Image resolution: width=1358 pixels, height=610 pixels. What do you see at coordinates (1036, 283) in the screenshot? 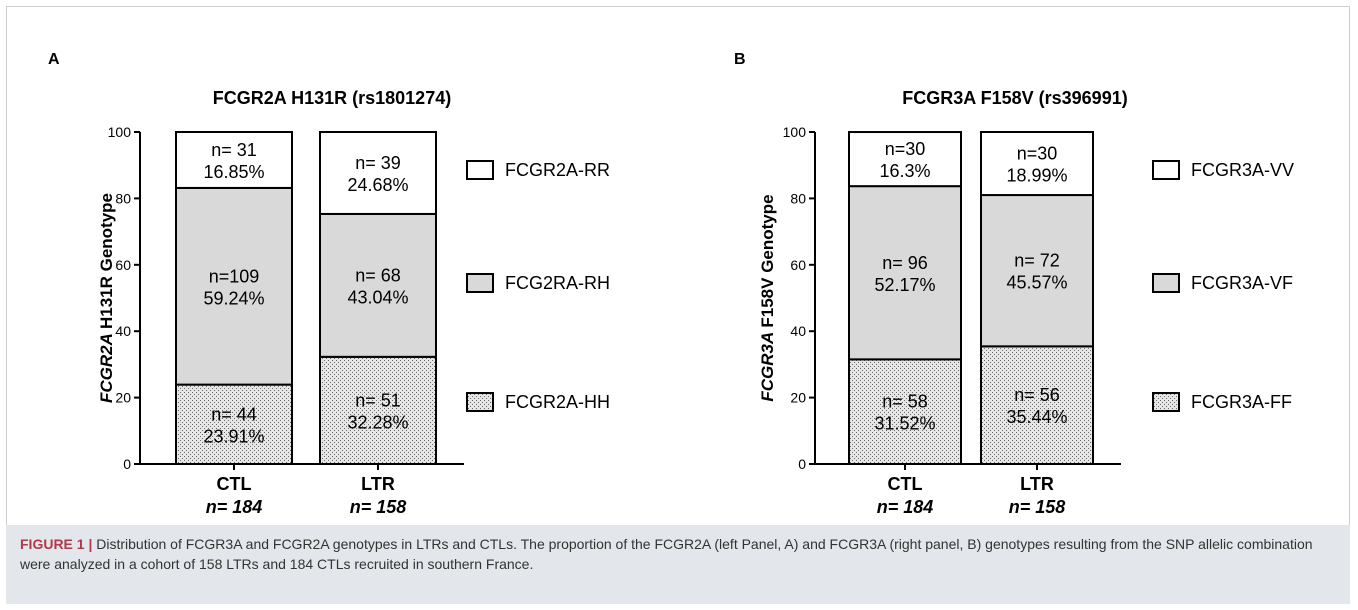
I see `bar-percent-label: 45.57%` at bounding box center [1036, 283].